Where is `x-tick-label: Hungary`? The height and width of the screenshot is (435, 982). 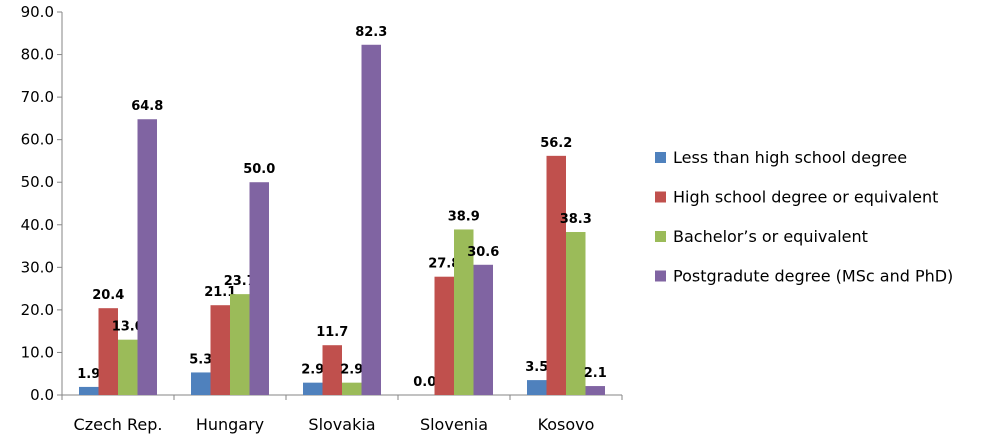
x-tick-label: Hungary is located at coordinates (230, 424).